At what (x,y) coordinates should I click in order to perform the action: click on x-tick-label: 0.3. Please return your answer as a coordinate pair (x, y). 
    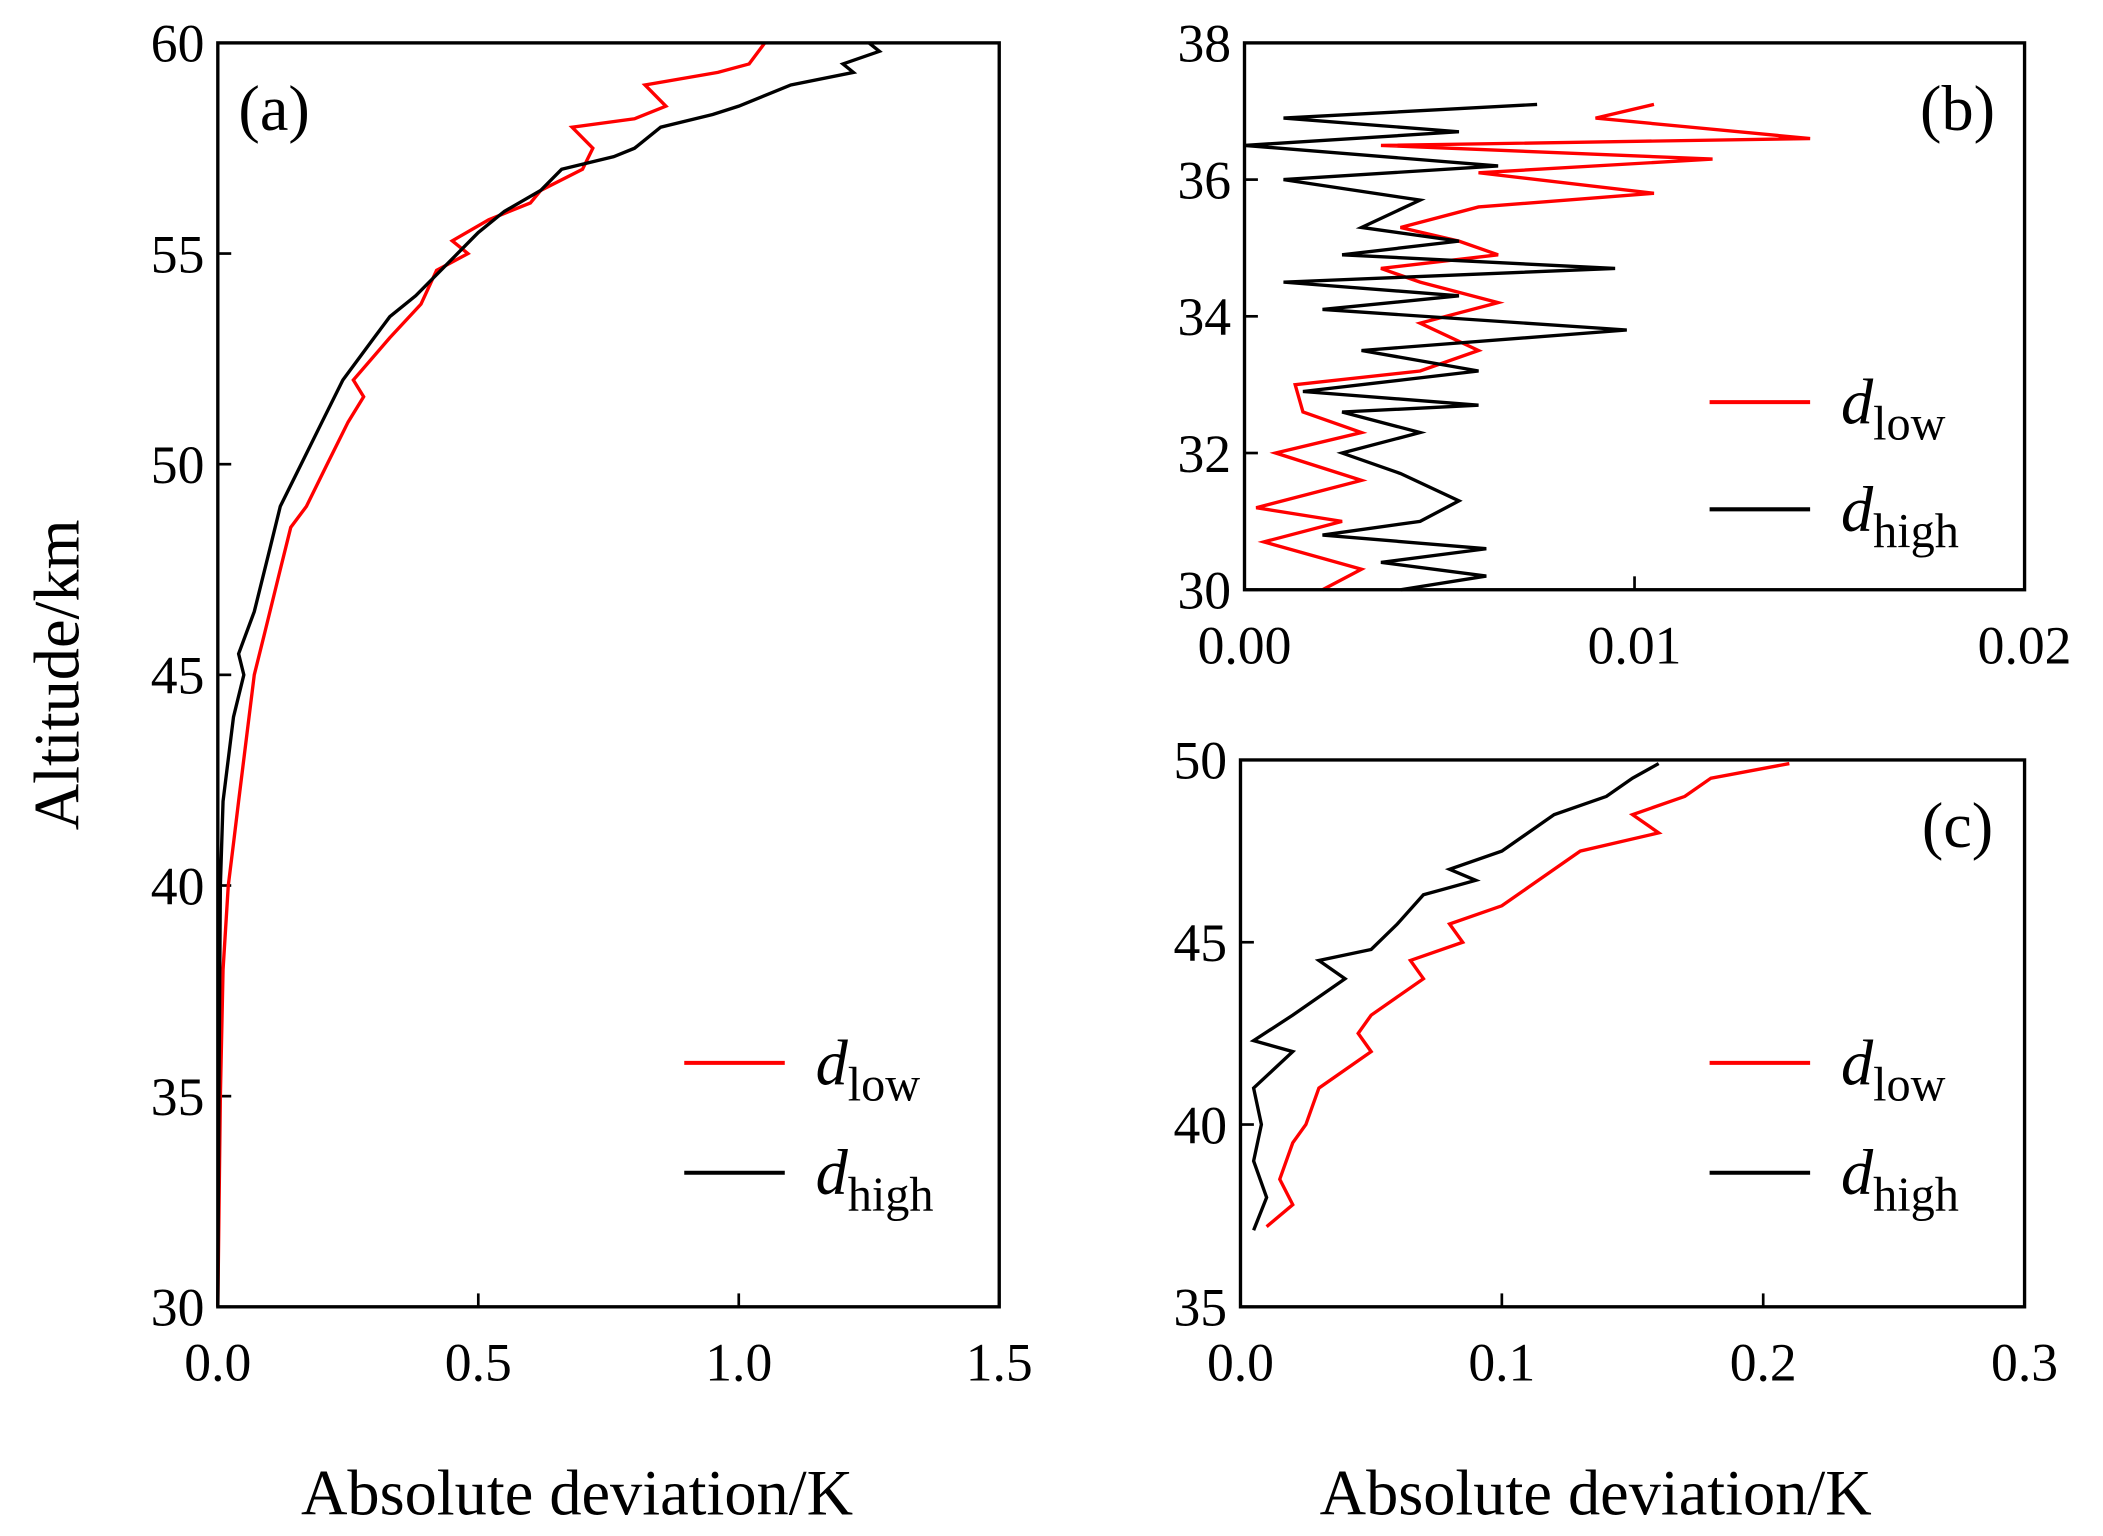
    Looking at the image, I should click on (2024, 1363).